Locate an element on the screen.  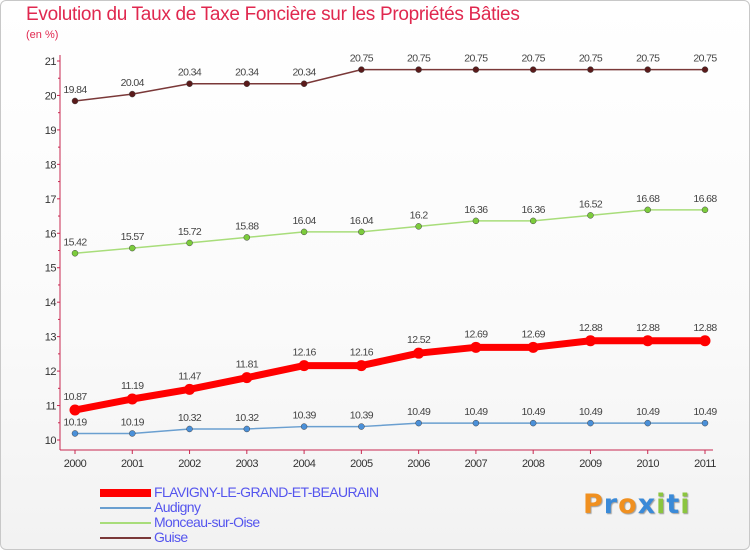
proxiti-logo: Proxiti is located at coordinates (637, 504).